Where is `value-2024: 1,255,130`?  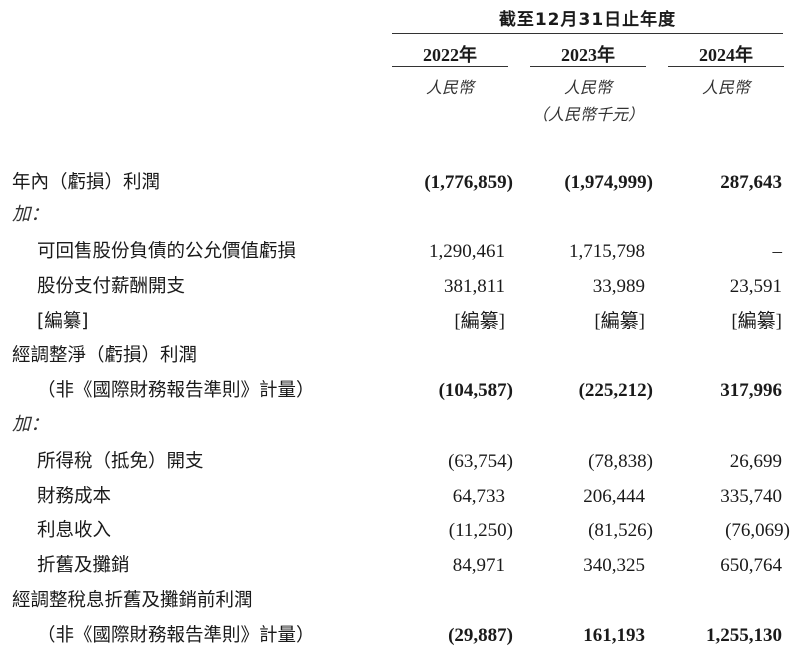
value-2024: 1,255,130 is located at coordinates (744, 635).